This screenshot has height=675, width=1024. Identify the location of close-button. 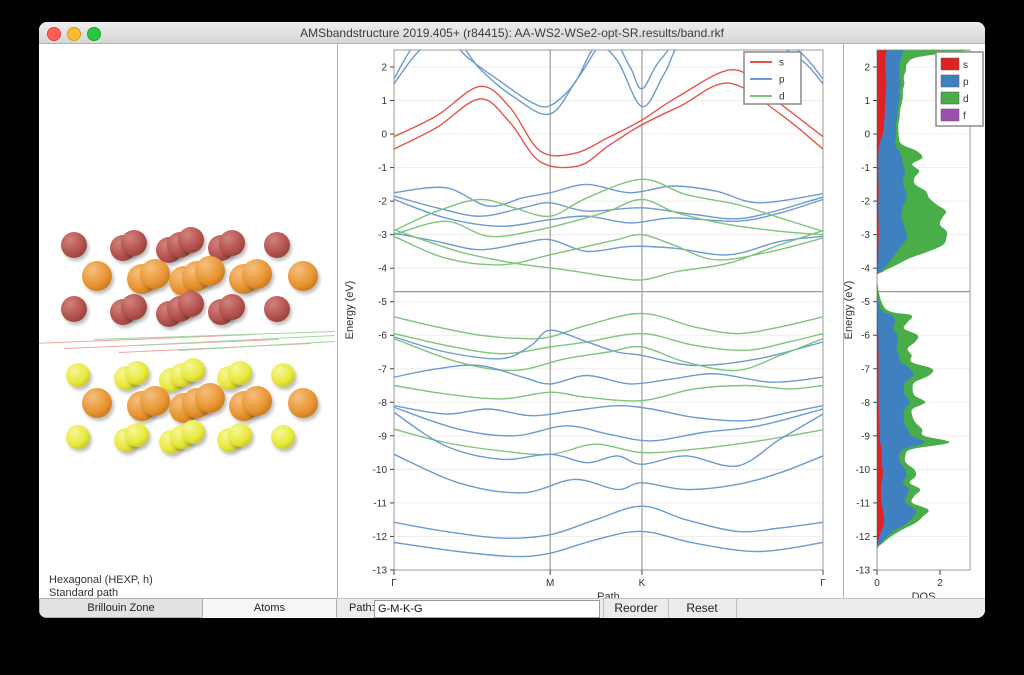
(54, 34).